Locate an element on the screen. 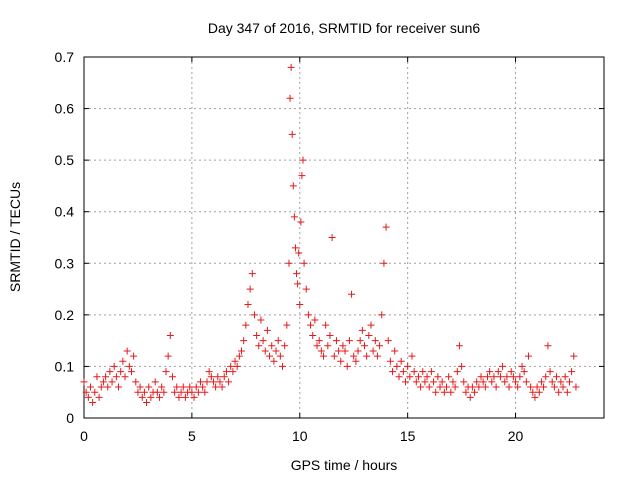 This screenshot has width=640, height=485. x-tick-label: 0 is located at coordinates (84, 436).